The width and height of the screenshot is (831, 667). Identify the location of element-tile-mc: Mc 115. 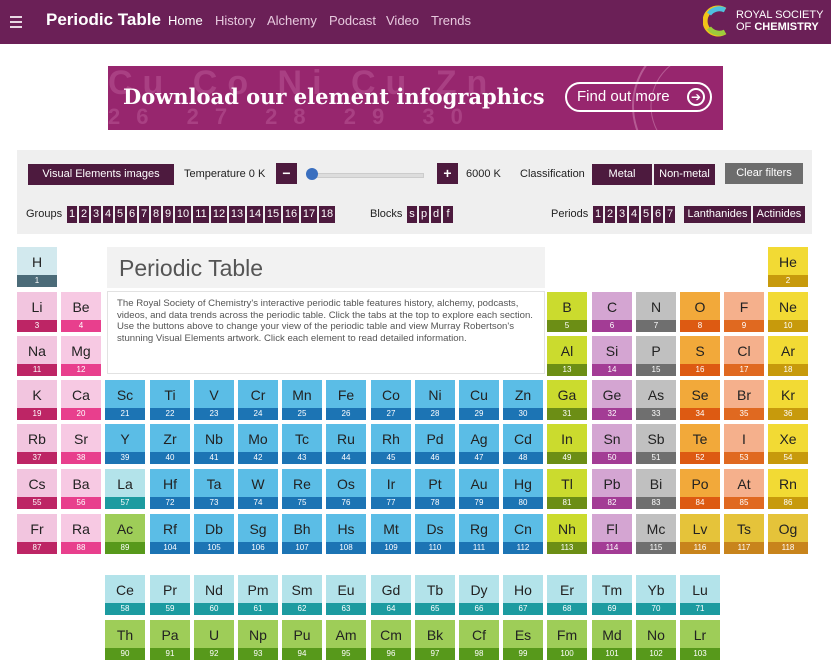
(656, 534).